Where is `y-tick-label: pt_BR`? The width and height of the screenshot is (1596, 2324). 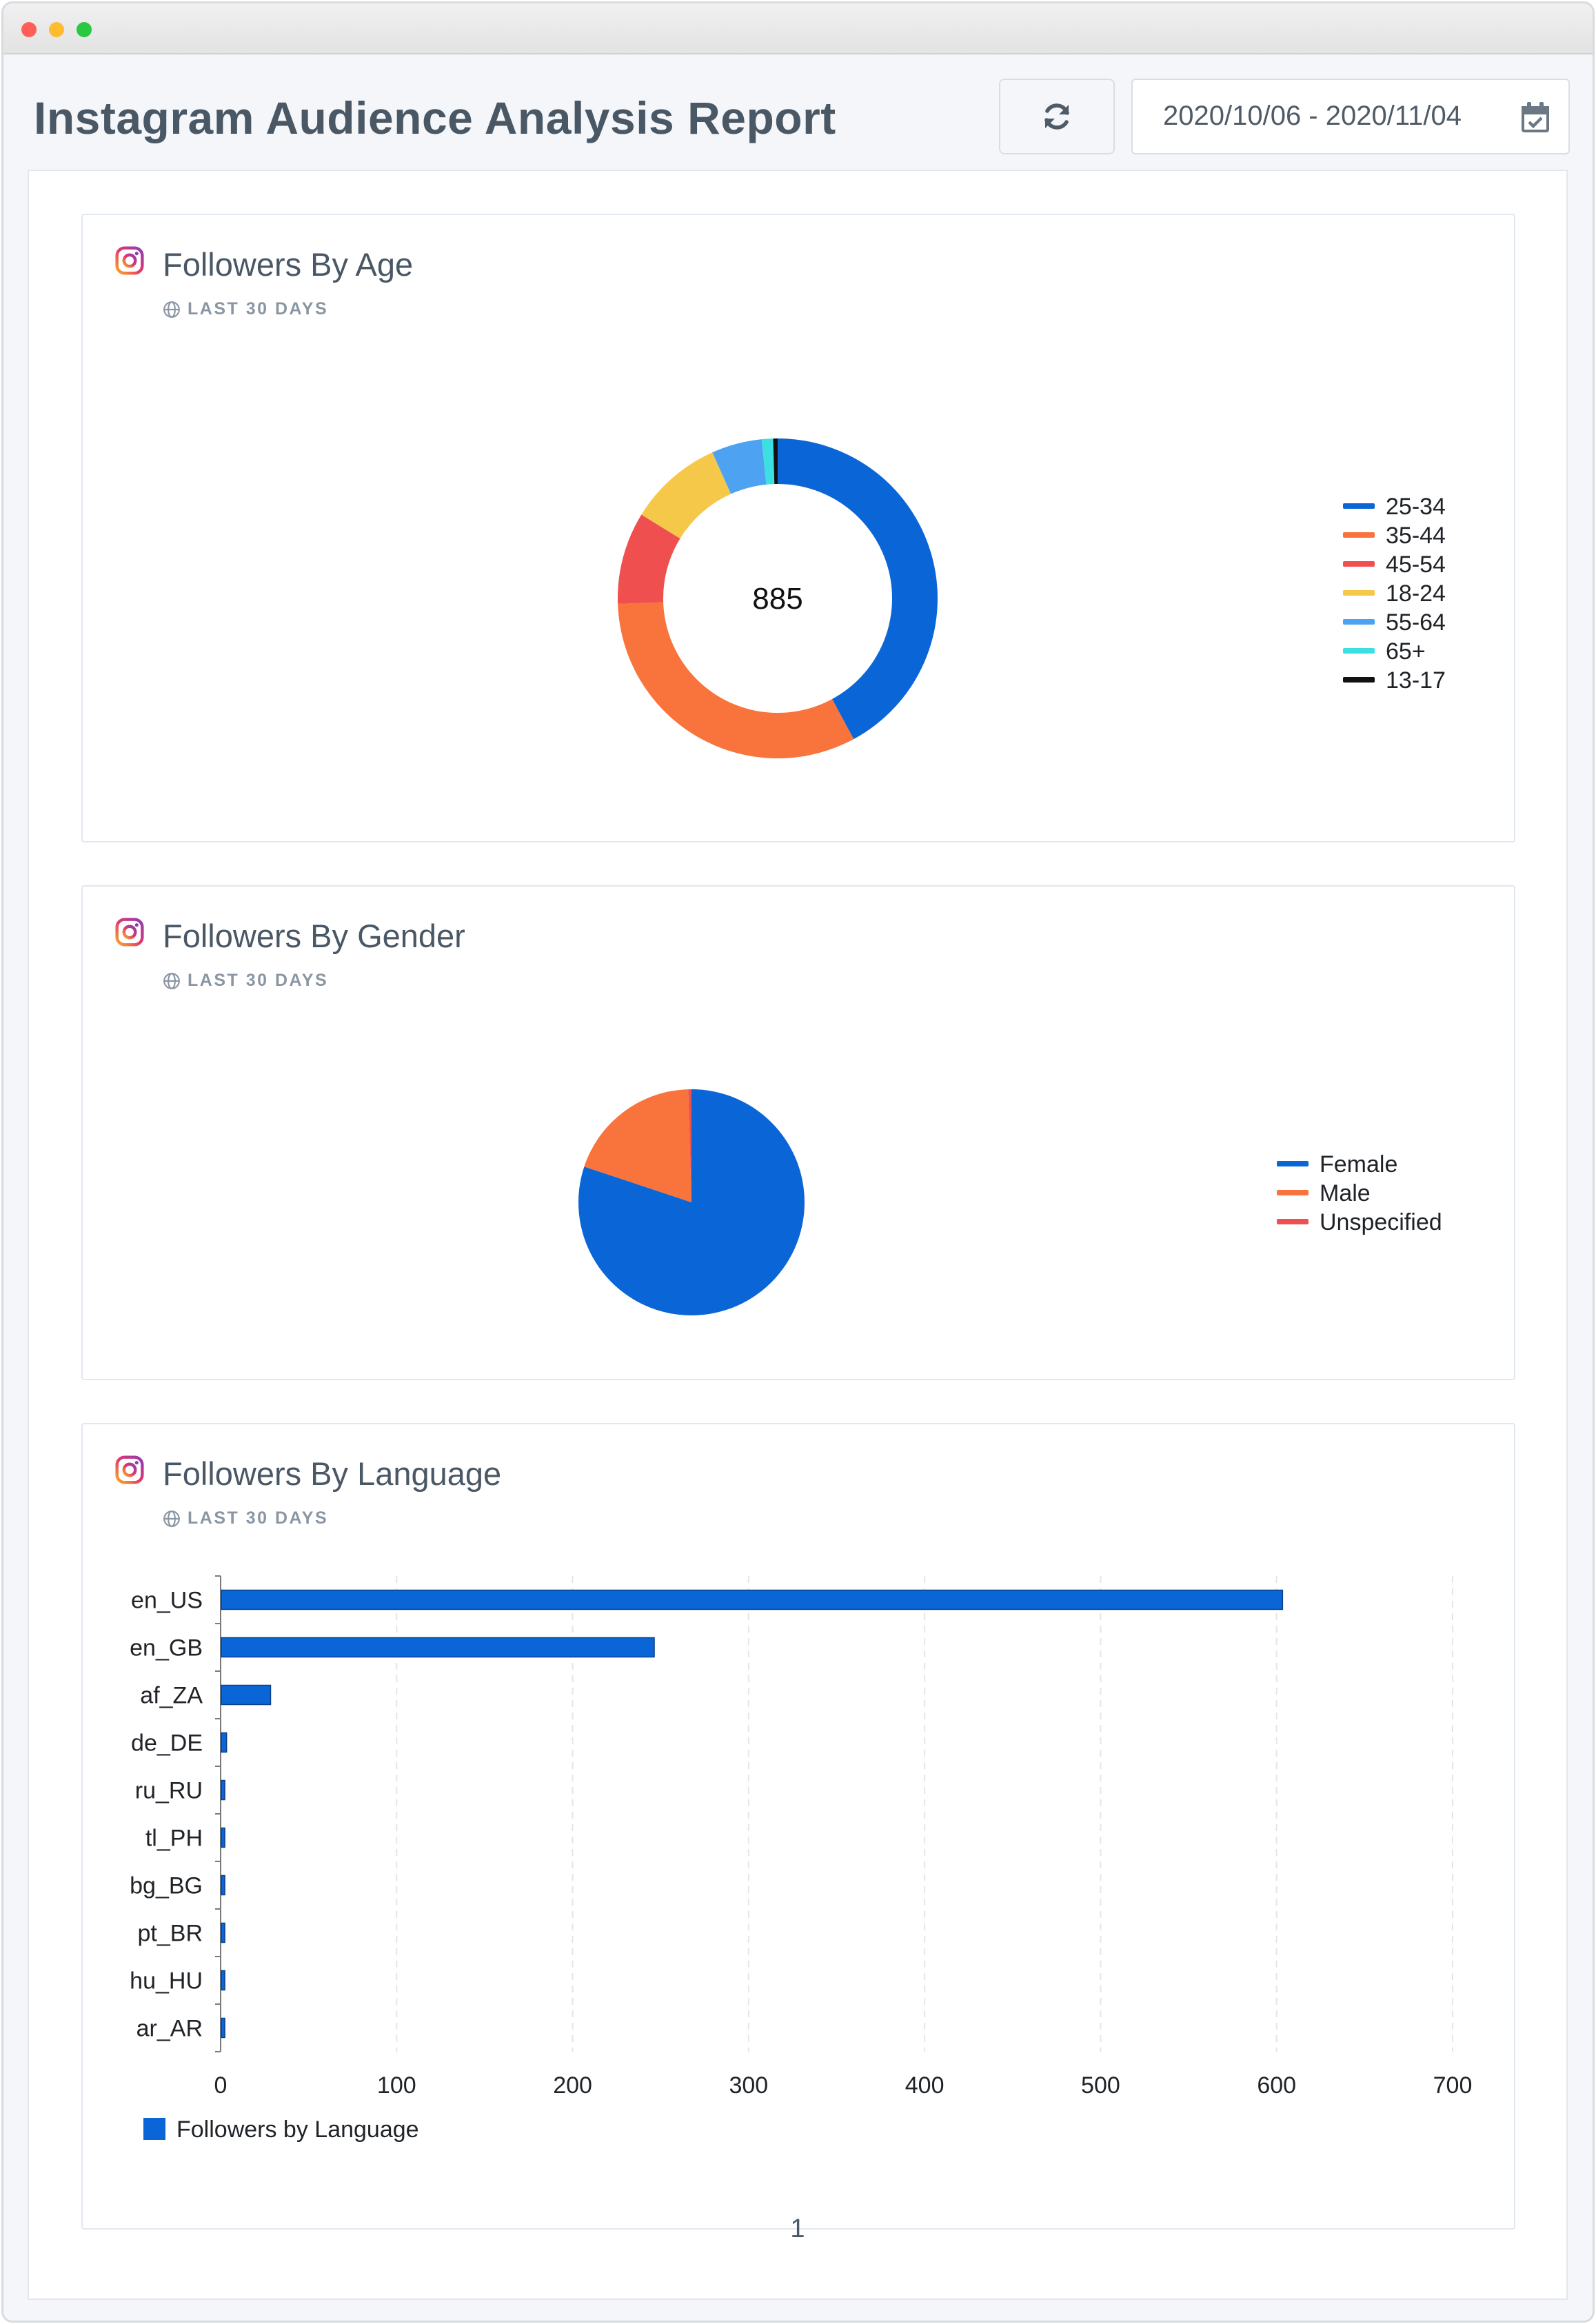
y-tick-label: pt_BR is located at coordinates (170, 1934).